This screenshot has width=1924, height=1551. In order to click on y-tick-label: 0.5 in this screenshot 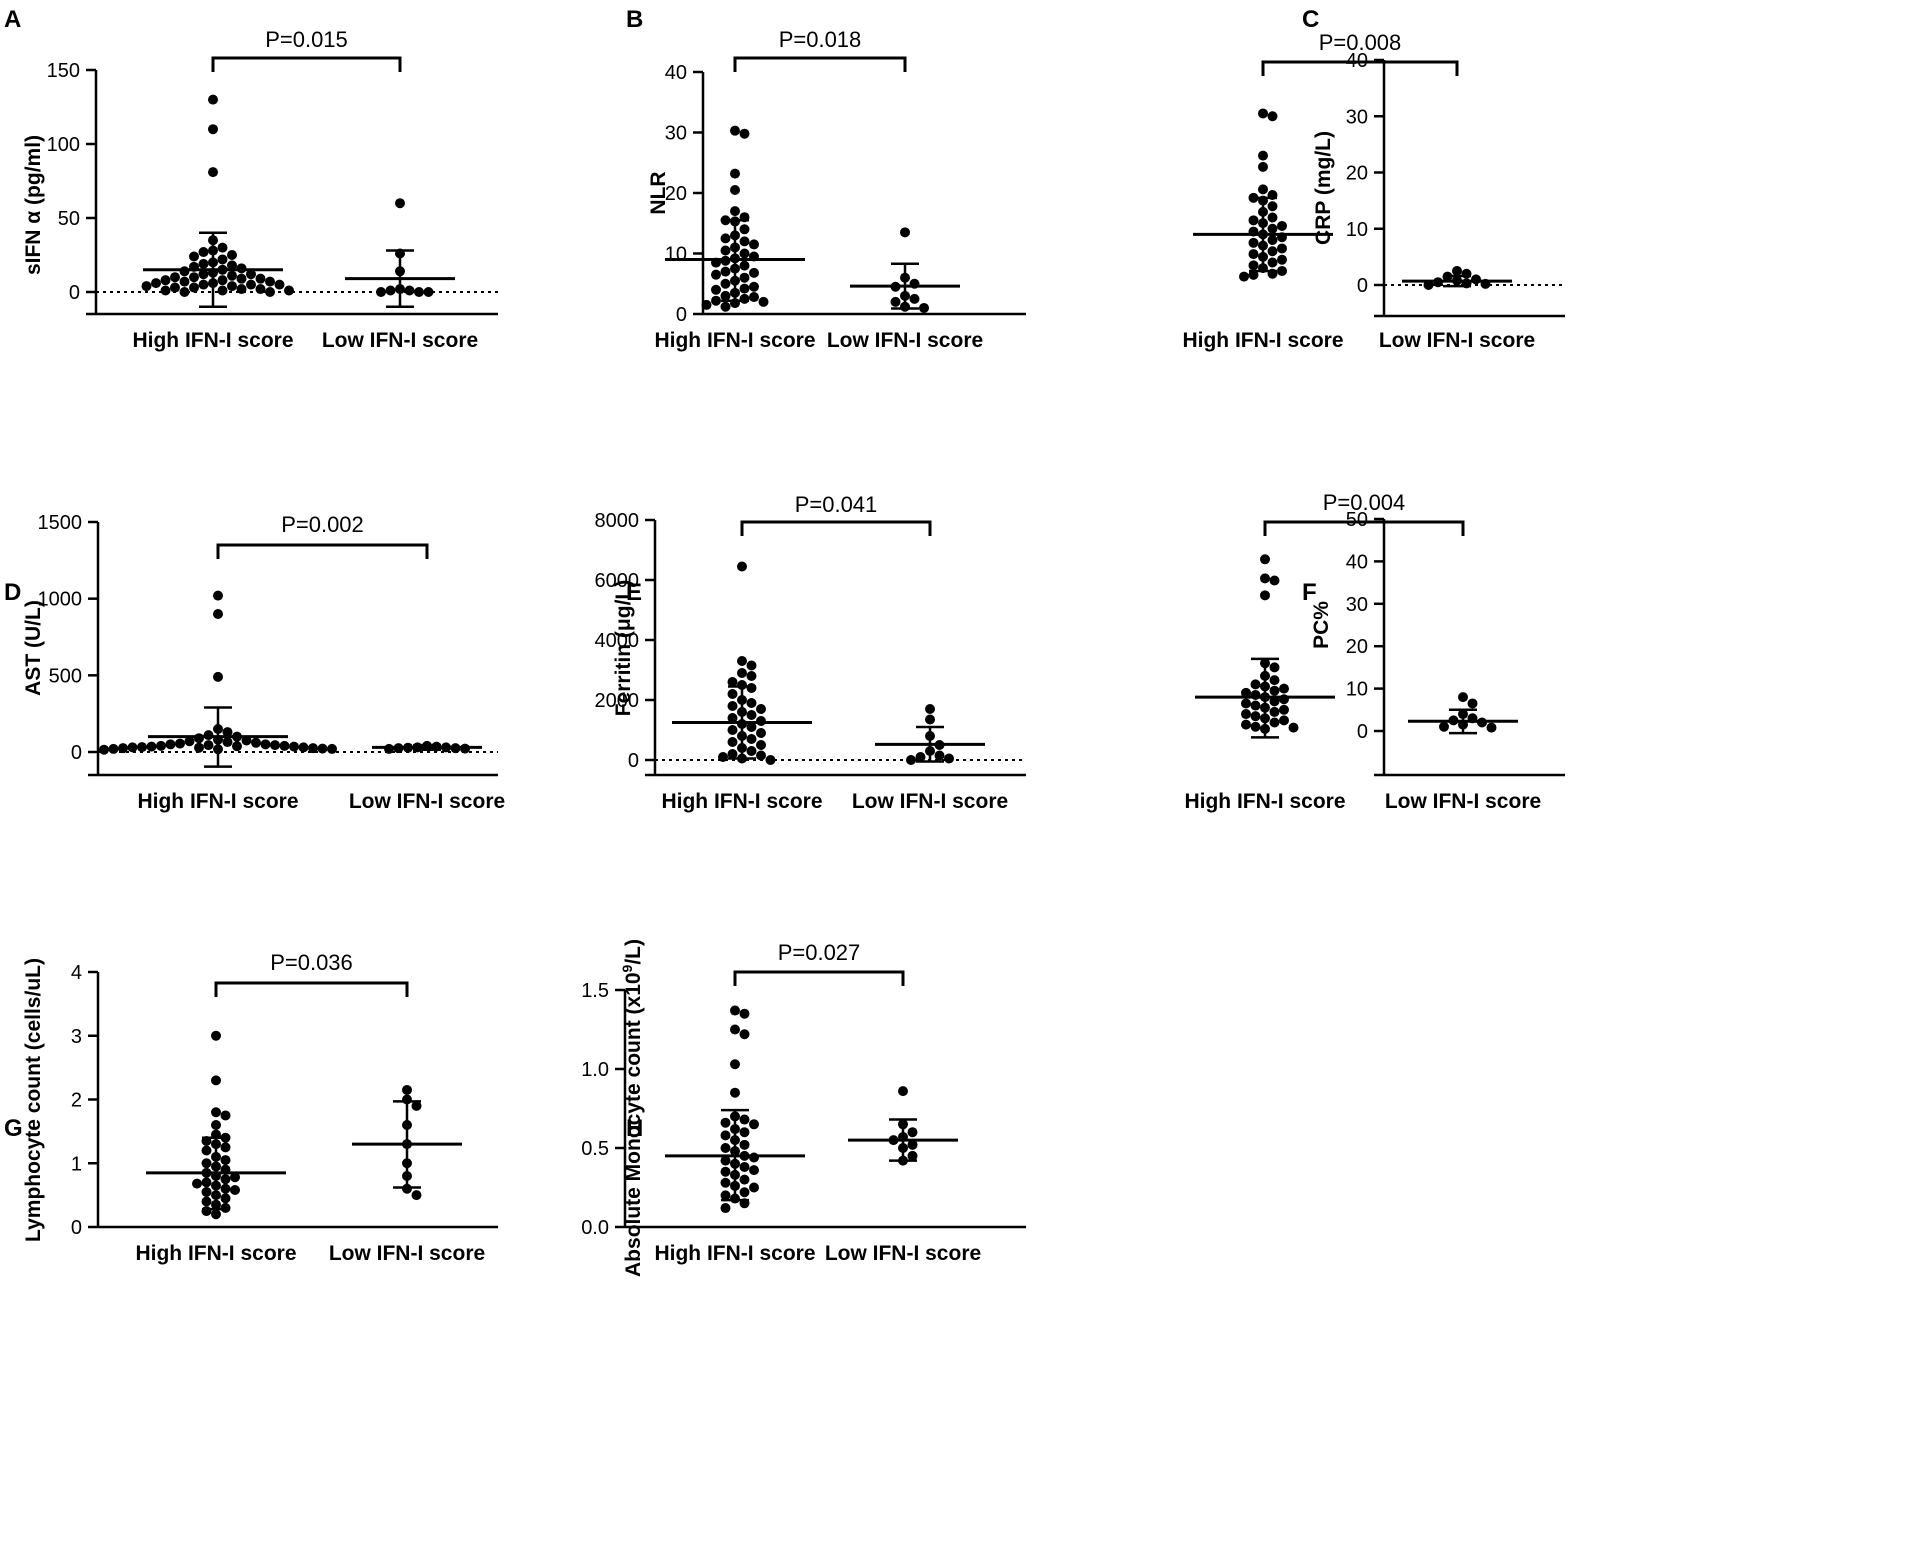, I will do `click(595, 1149)`.